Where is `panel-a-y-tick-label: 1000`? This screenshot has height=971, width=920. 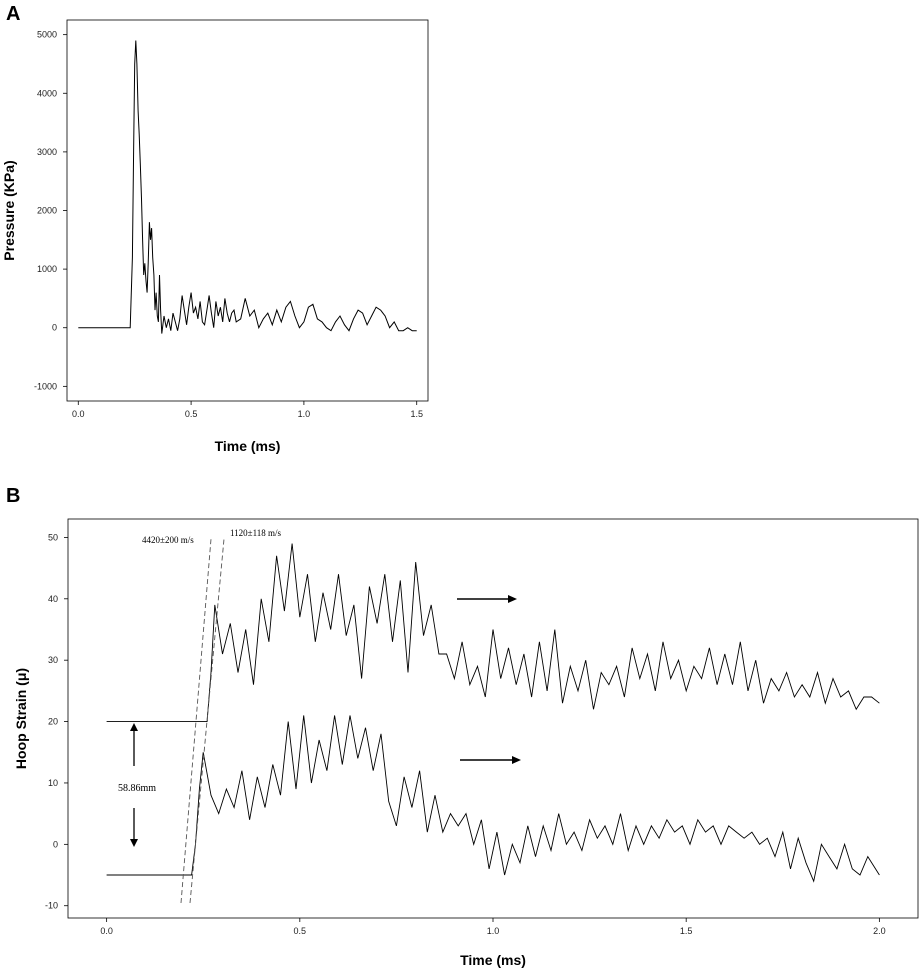
panel-a-y-tick-label: 1000 is located at coordinates (47, 269).